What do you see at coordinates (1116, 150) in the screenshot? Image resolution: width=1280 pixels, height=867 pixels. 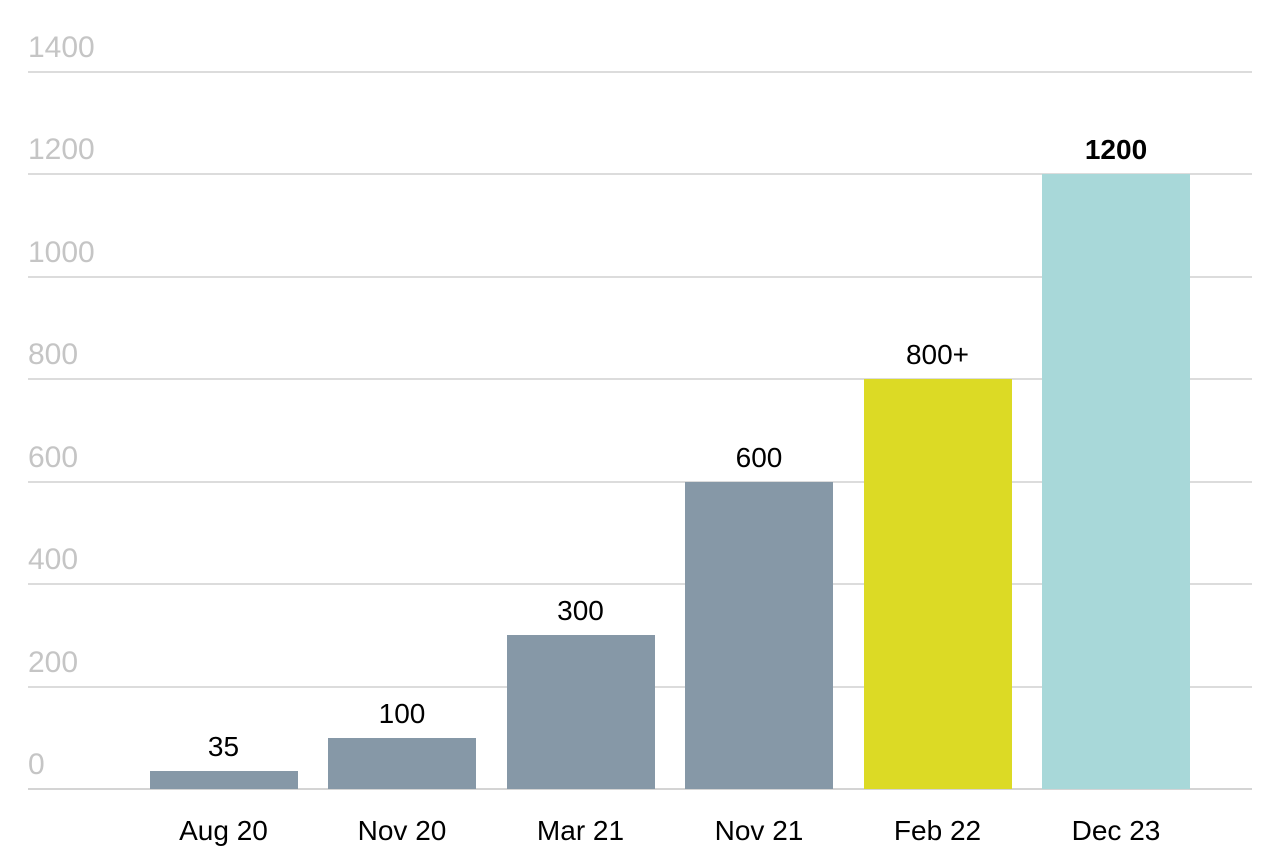 I see `bar-value-label-dec-23: 1200` at bounding box center [1116, 150].